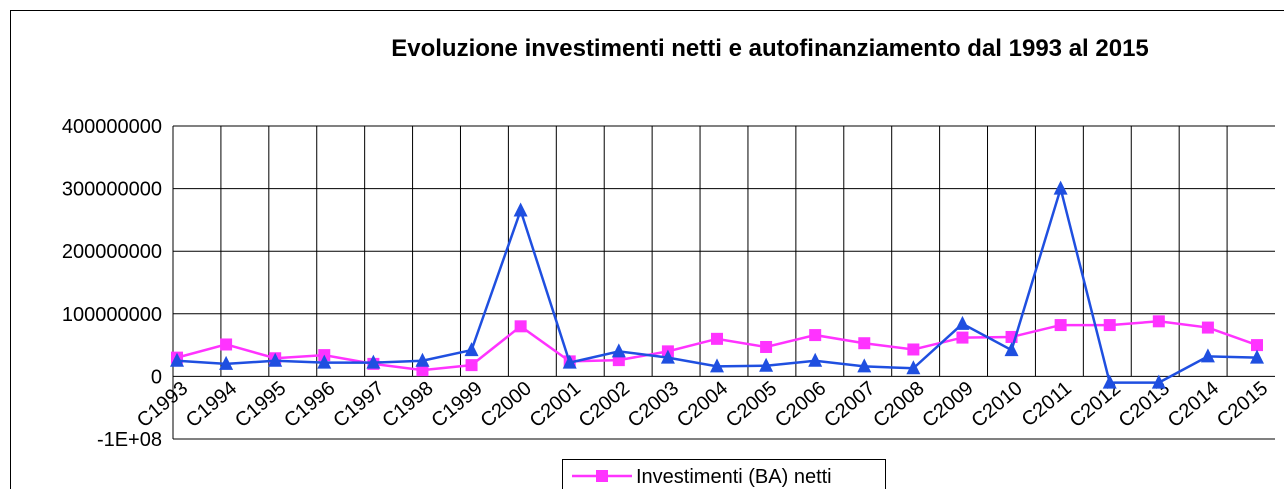 Image resolution: width=1284 pixels, height=489 pixels. I want to click on y-tick-label: 300000000, so click(112, 190).